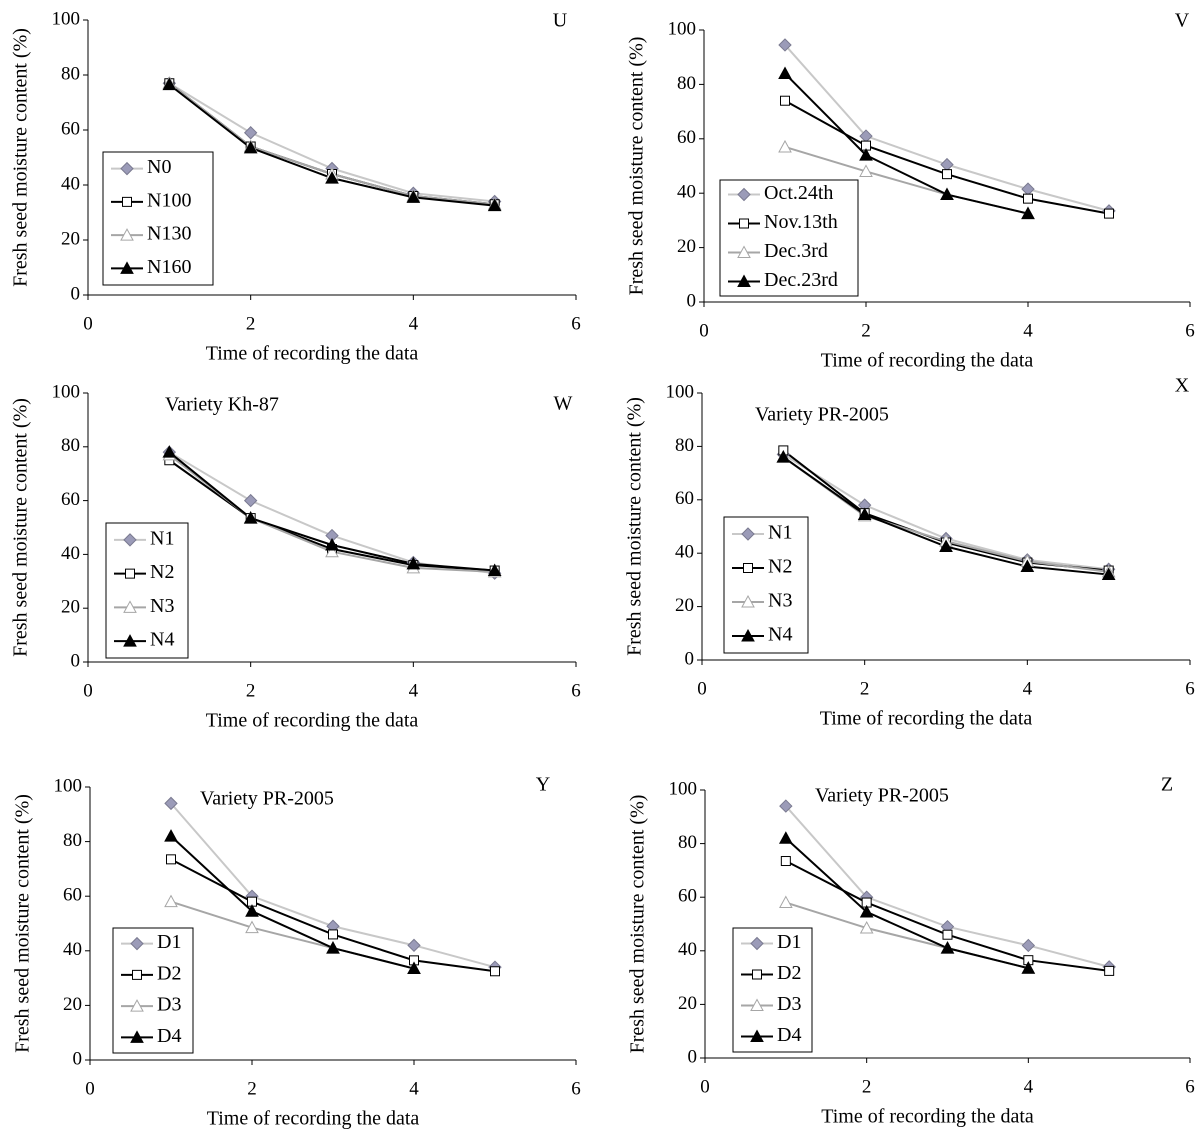  Describe the element at coordinates (169, 942) in the screenshot. I see `legend-label: D1` at that location.